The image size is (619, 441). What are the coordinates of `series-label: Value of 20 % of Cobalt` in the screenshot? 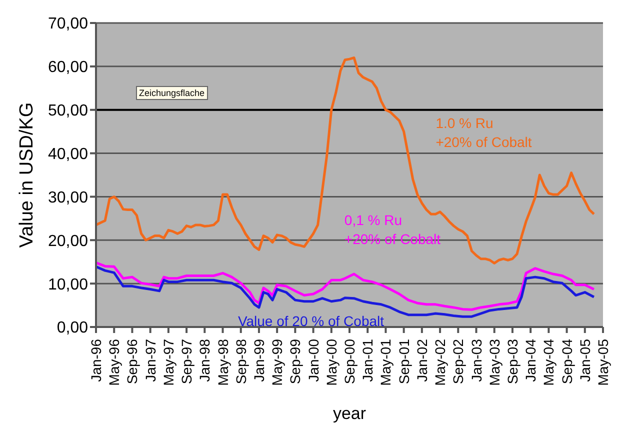 It's located at (311, 322).